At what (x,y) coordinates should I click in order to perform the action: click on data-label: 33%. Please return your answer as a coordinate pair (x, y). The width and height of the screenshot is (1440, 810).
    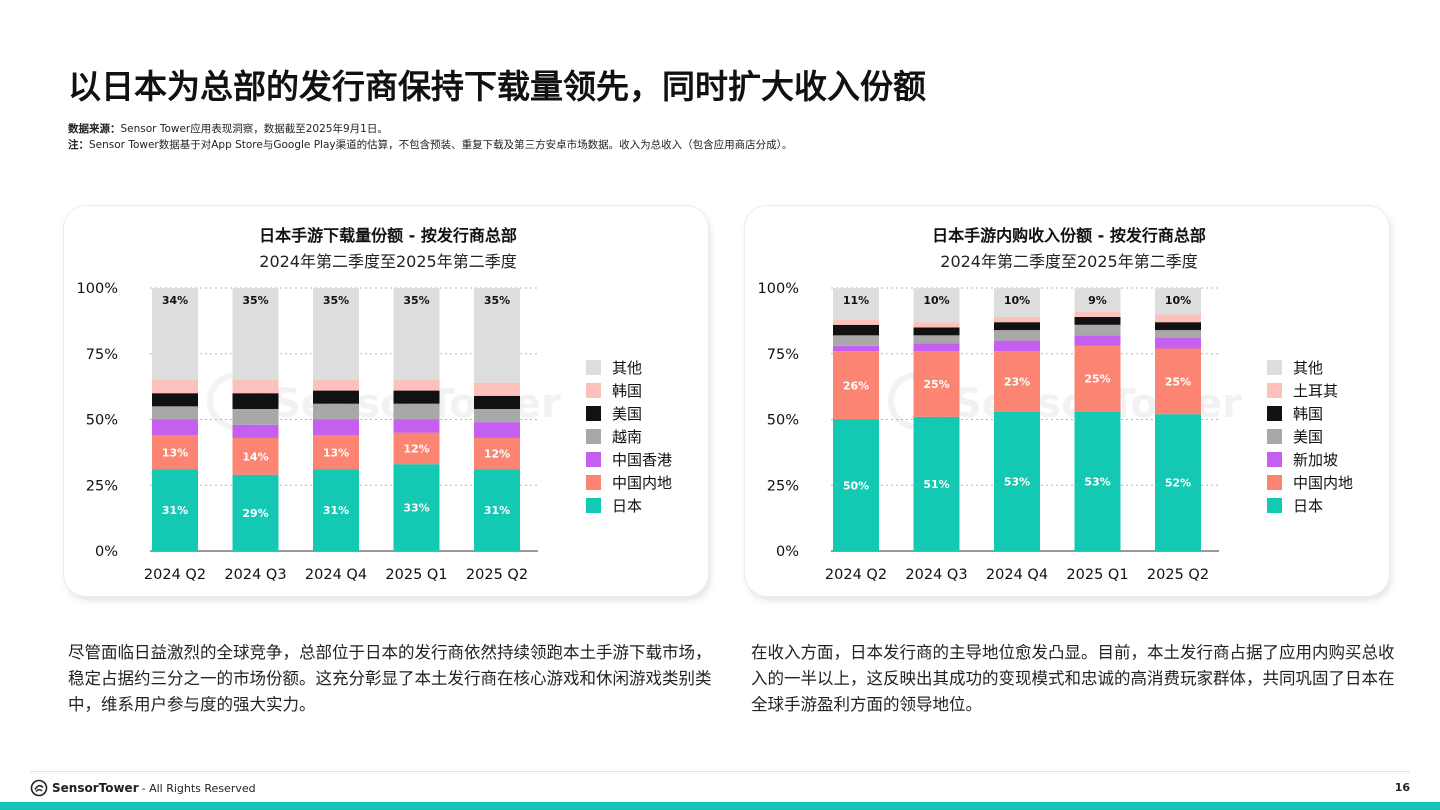
    Looking at the image, I should click on (416, 508).